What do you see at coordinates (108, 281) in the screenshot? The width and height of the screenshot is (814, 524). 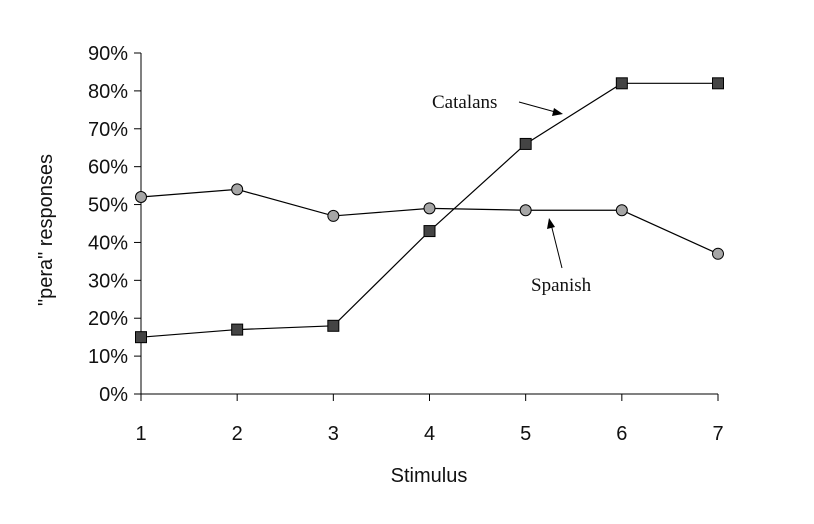 I see `y-tick-label: 30%` at bounding box center [108, 281].